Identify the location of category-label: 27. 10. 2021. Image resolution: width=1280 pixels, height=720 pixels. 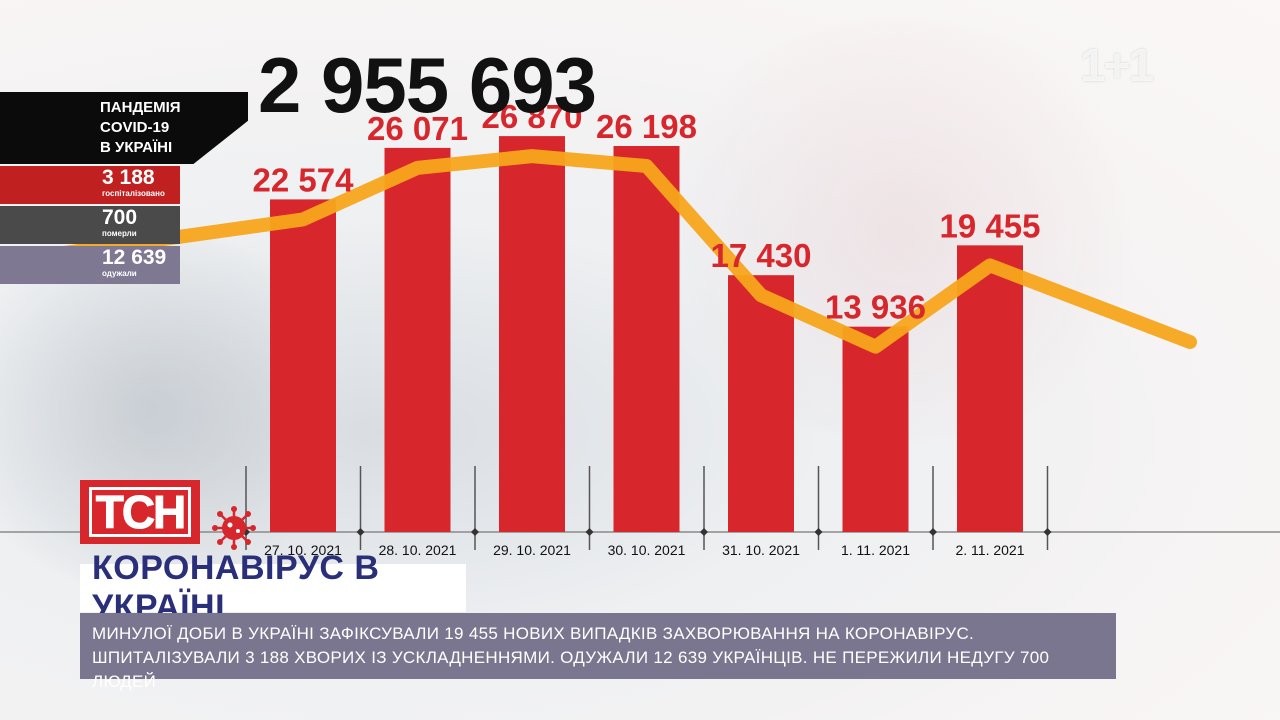
(303, 550).